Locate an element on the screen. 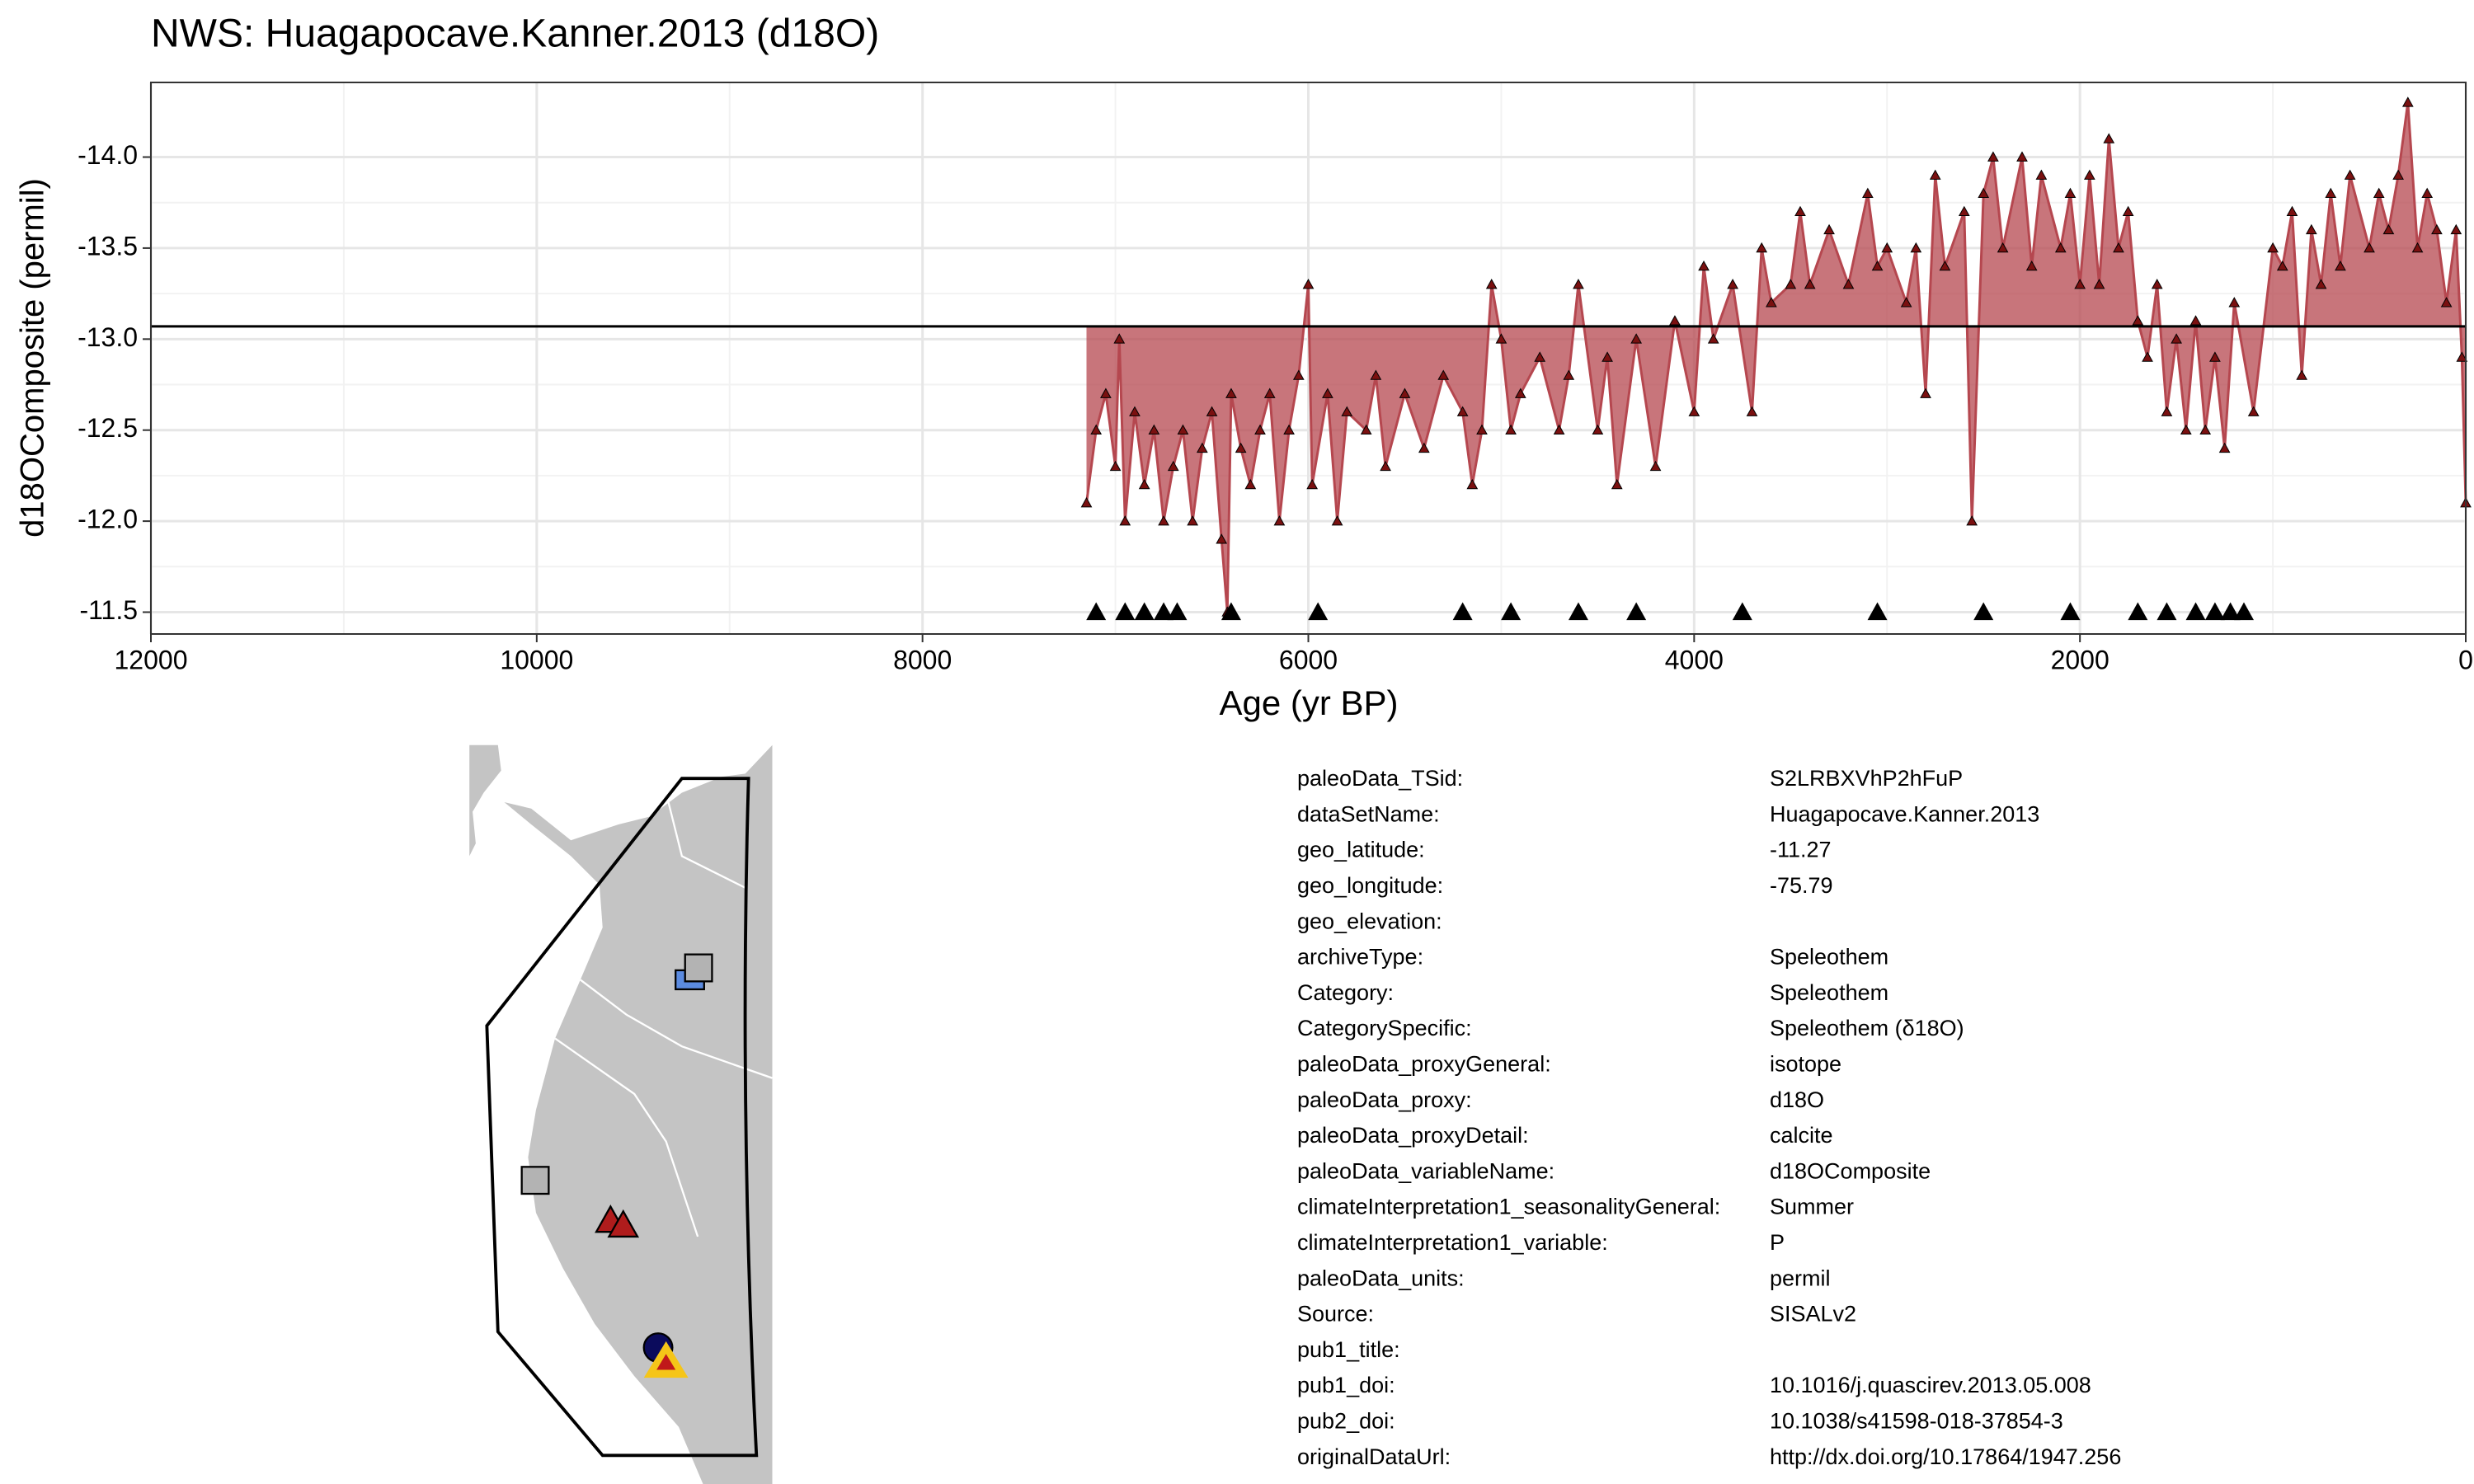 The width and height of the screenshot is (2474, 1484). field-key: geo_latitude: is located at coordinates (1361, 850).